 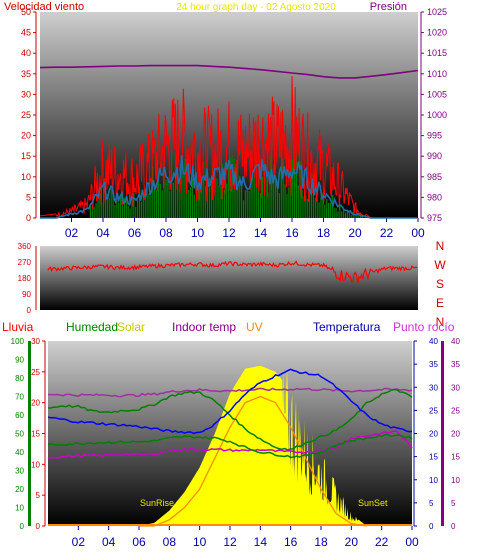 I want to click on wind-tick-label: 5, so click(x=28, y=197).